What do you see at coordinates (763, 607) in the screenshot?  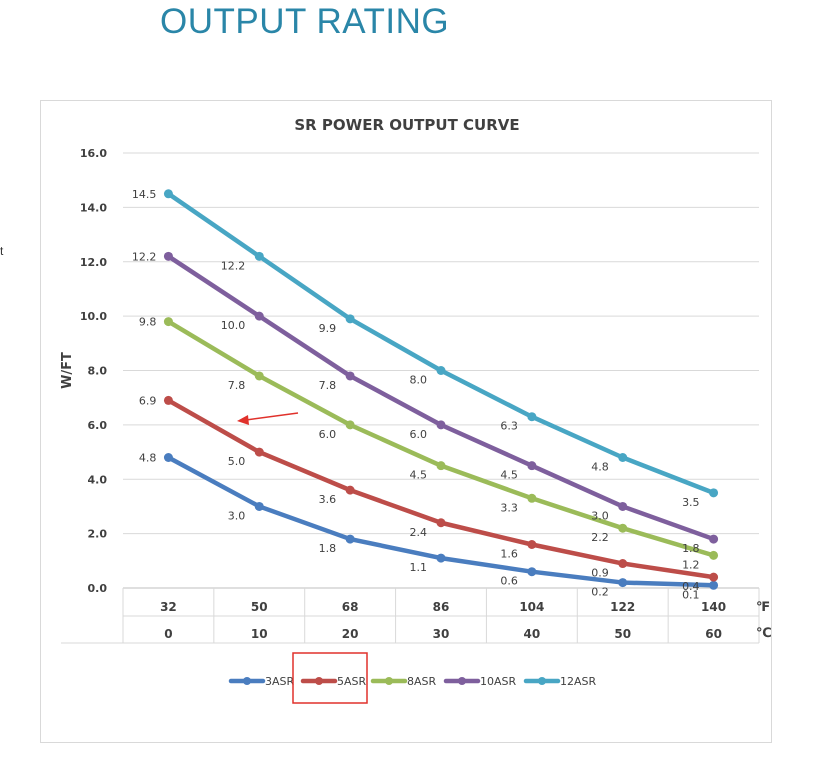 I see `unit-fahrenheit: ℉` at bounding box center [763, 607].